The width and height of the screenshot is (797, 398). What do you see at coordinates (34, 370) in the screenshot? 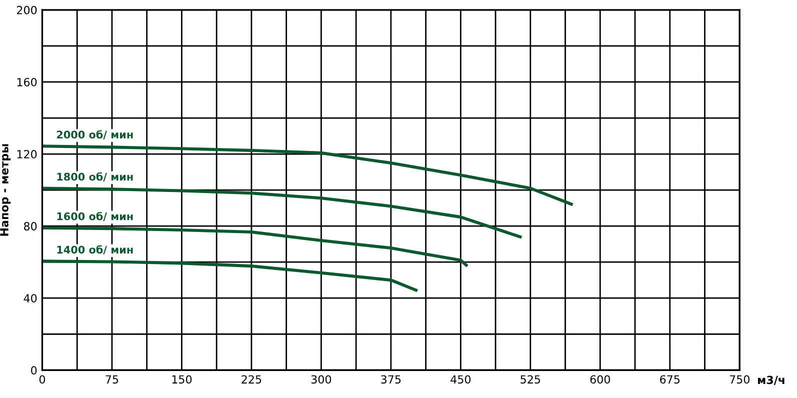
I see `y-tick-label: 0` at bounding box center [34, 370].